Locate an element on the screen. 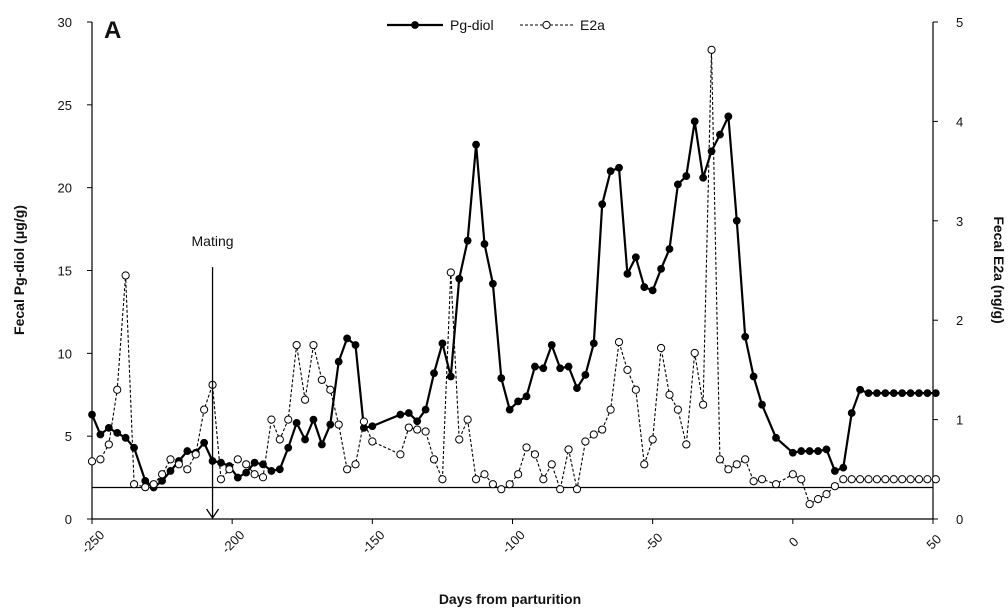 Image resolution: width=1008 pixels, height=615 pixels. annotation: Mating is located at coordinates (213, 376).